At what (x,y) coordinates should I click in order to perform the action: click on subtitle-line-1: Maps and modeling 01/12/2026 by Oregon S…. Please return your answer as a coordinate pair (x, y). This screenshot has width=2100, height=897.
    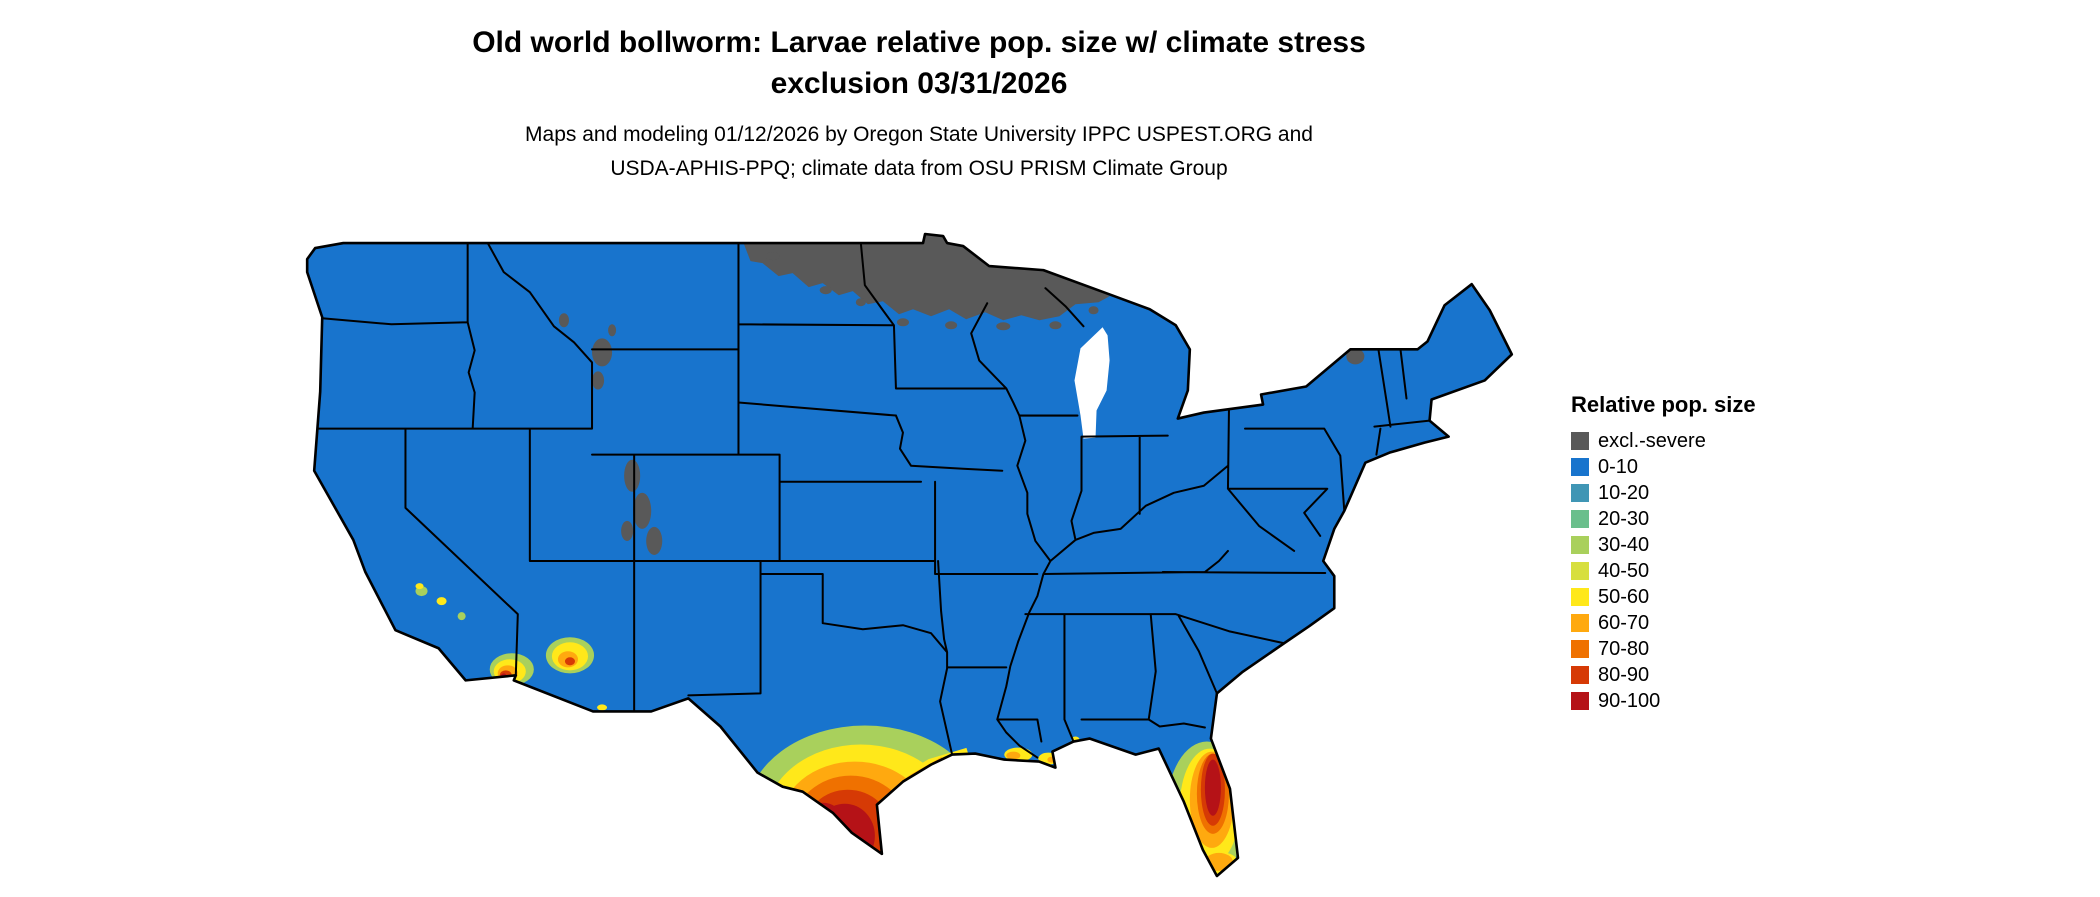
    Looking at the image, I should click on (919, 134).